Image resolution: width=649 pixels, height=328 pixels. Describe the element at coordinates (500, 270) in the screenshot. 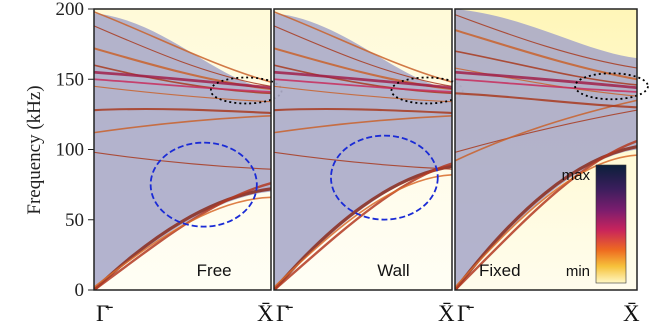

I see `panel-label: Fixed` at that location.